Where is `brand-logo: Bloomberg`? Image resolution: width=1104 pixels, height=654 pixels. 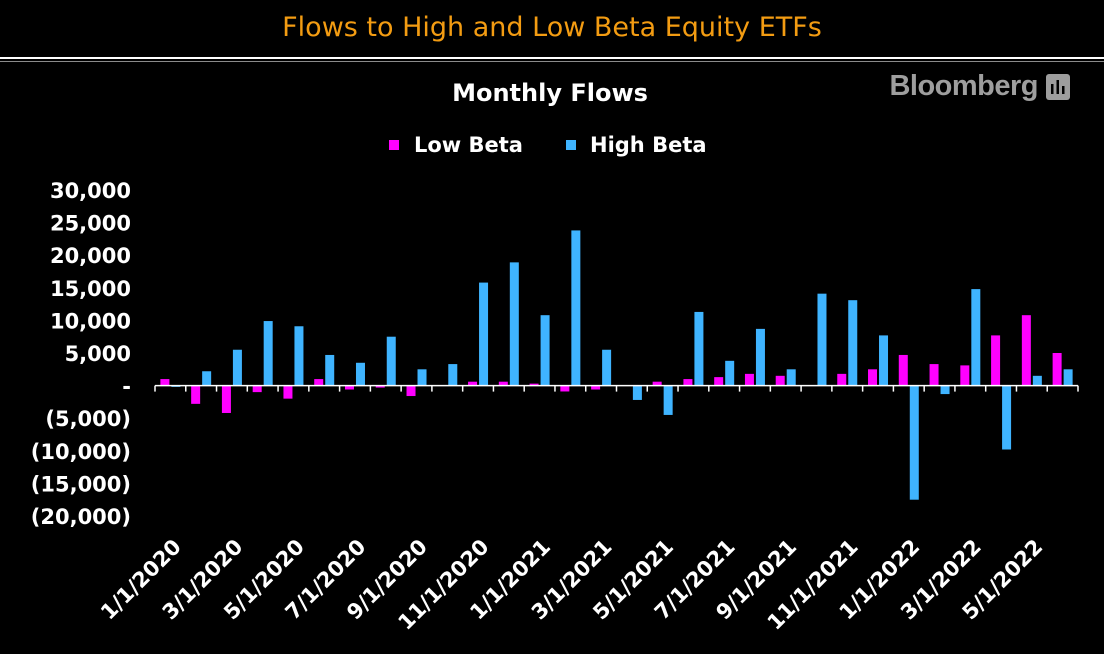
brand-logo: Bloomberg is located at coordinates (979, 86).